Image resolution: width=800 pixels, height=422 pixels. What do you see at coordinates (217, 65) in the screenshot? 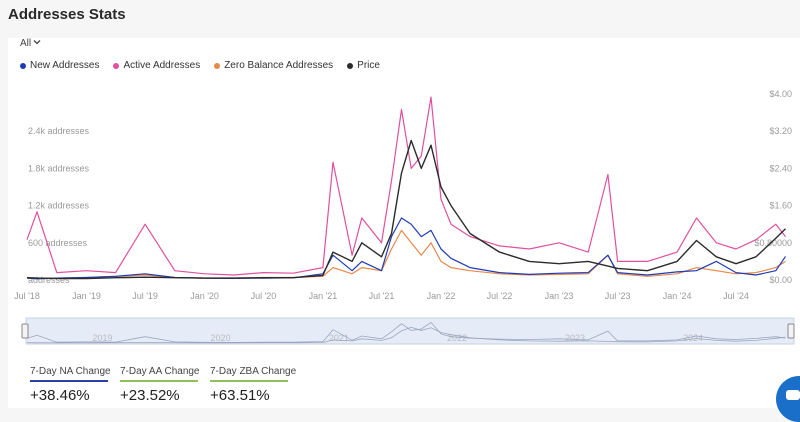
I see `legend-dot-zero-balance` at bounding box center [217, 65].